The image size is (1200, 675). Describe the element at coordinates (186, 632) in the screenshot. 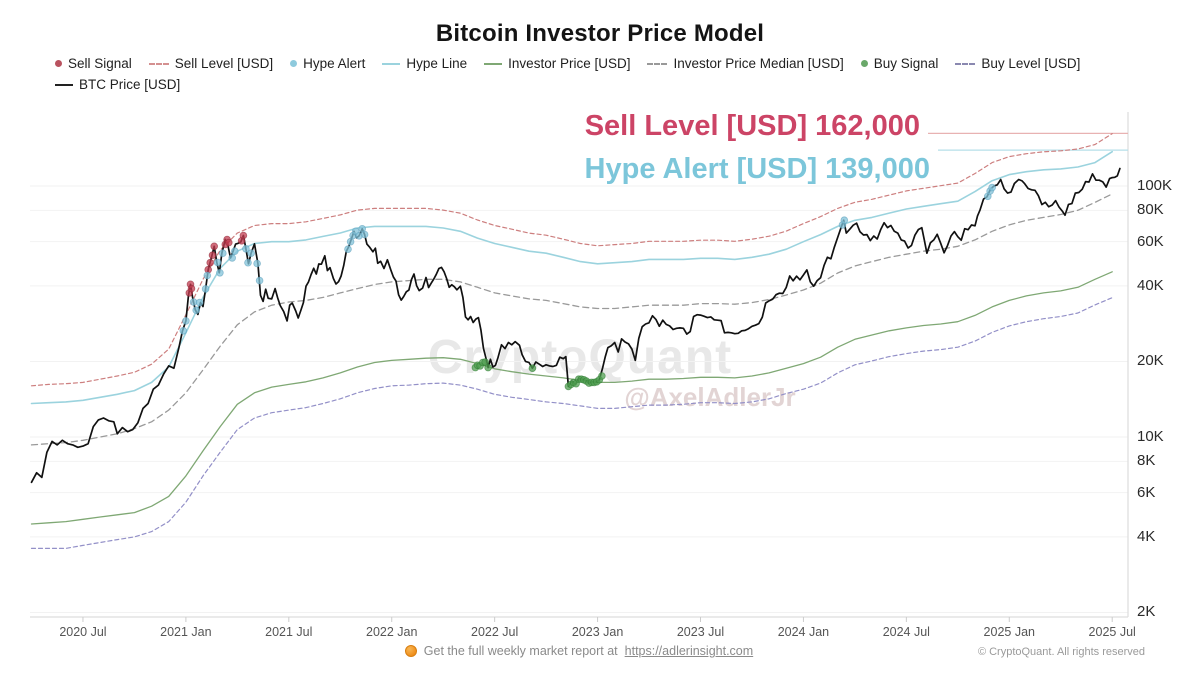

I see `x-axis-label-2021-jan: 2021 Jan` at that location.